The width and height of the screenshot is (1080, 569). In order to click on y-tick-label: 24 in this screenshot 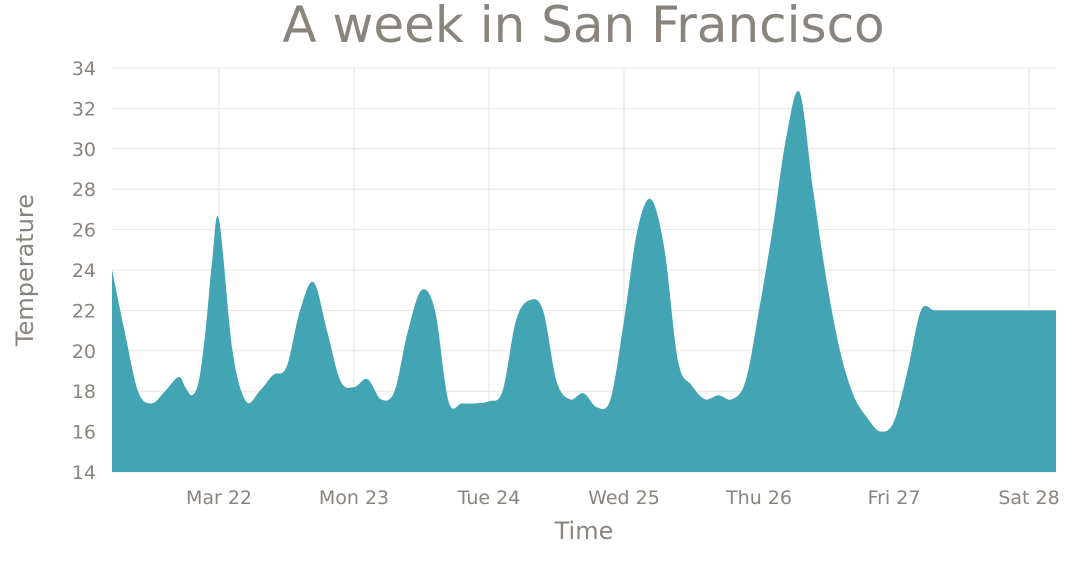, I will do `click(84, 271)`.